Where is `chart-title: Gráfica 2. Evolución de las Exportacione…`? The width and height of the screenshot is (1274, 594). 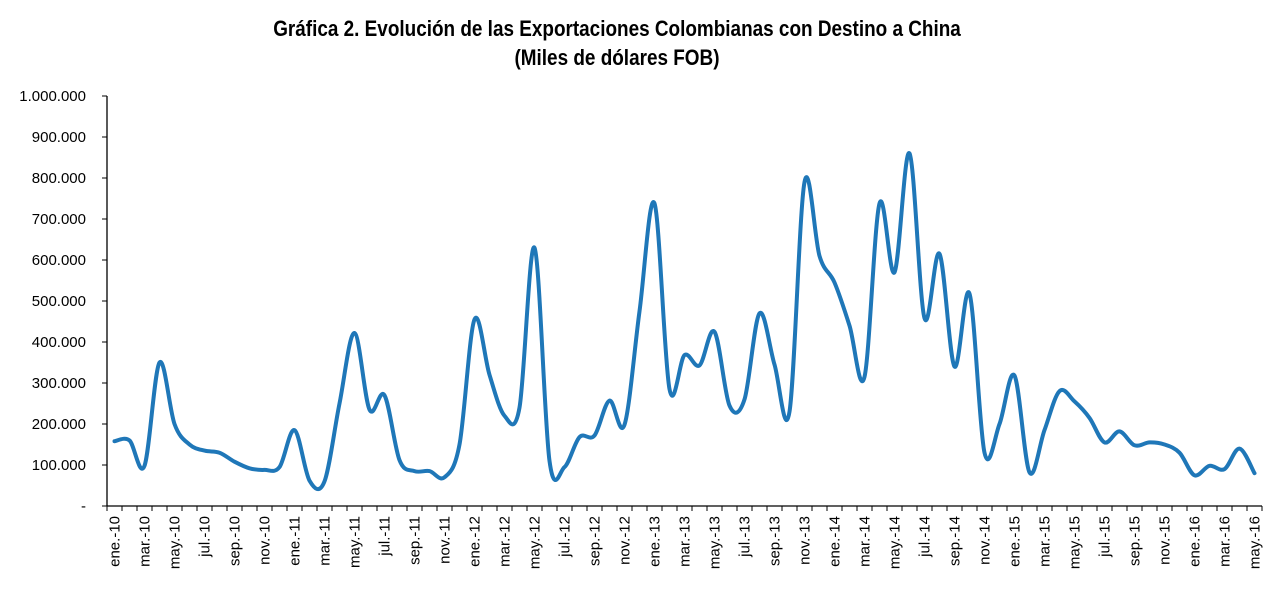 chart-title: Gráfica 2. Evolución de las Exportacione… is located at coordinates (616, 43).